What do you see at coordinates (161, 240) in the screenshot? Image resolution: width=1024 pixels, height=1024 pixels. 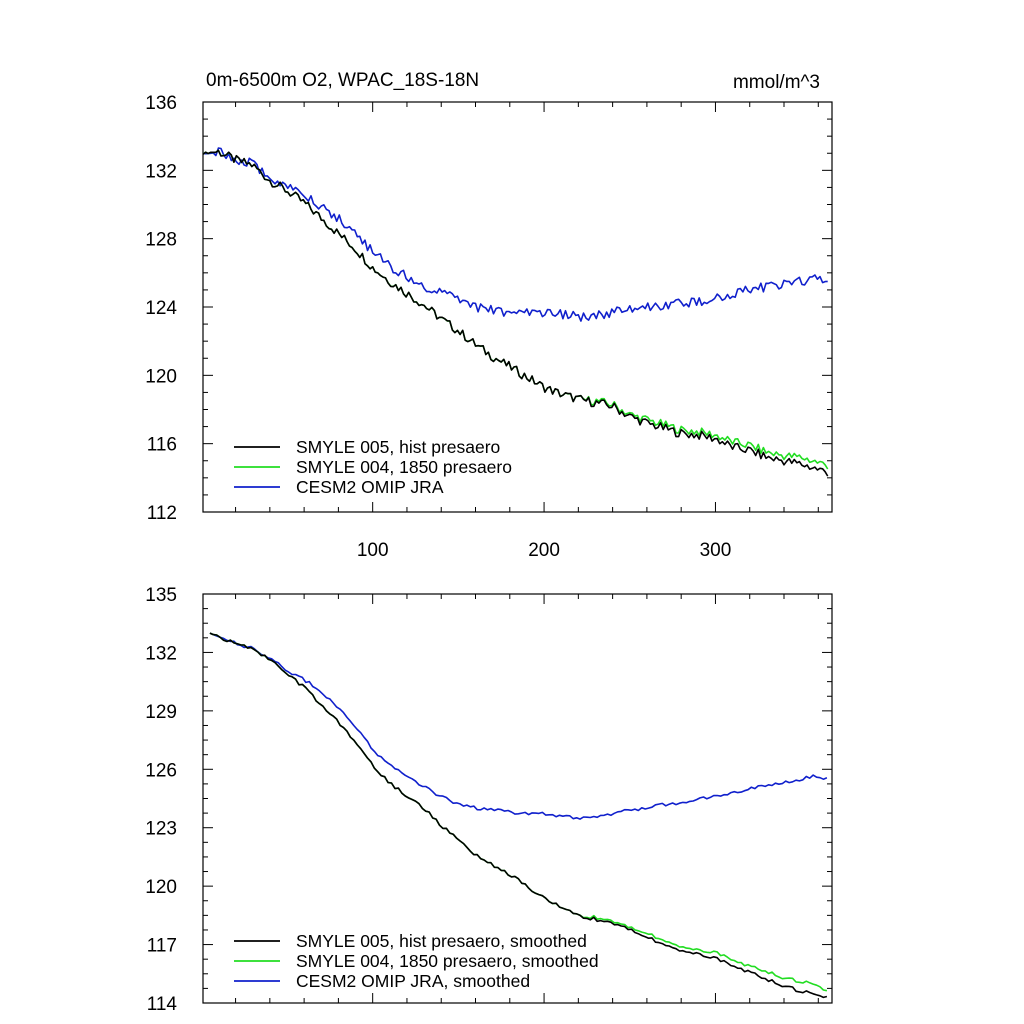 I see `y-tick-label: 128` at bounding box center [161, 240].